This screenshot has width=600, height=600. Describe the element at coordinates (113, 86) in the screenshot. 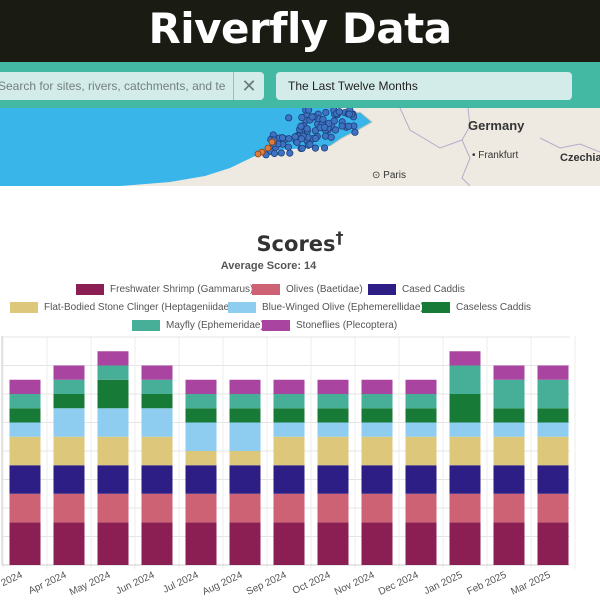

I see `search-input` at that location.